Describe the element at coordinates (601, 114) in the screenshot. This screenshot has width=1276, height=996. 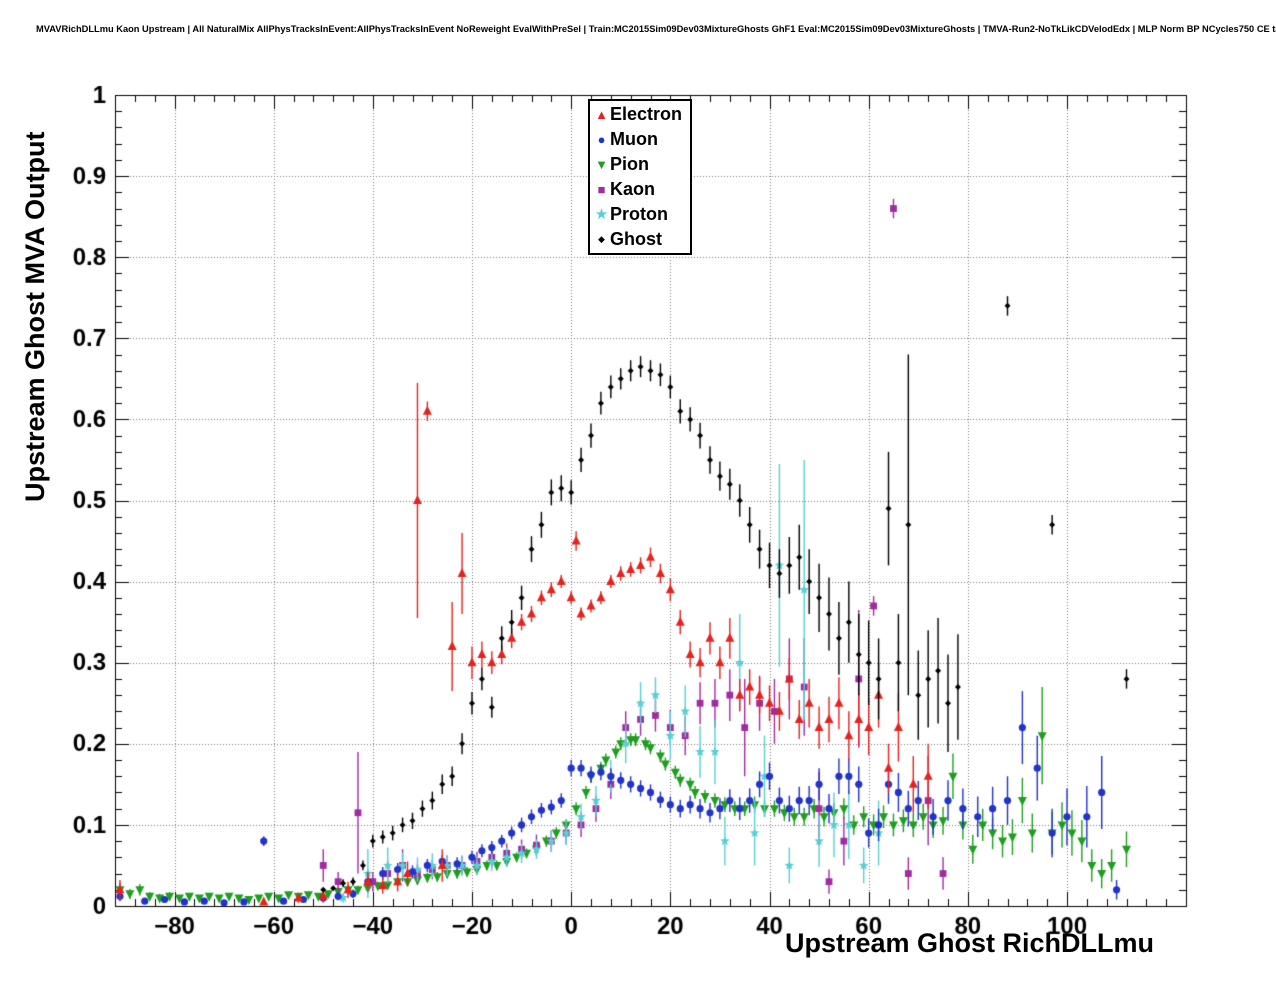
I see `electron-marker-icon: ▲` at that location.